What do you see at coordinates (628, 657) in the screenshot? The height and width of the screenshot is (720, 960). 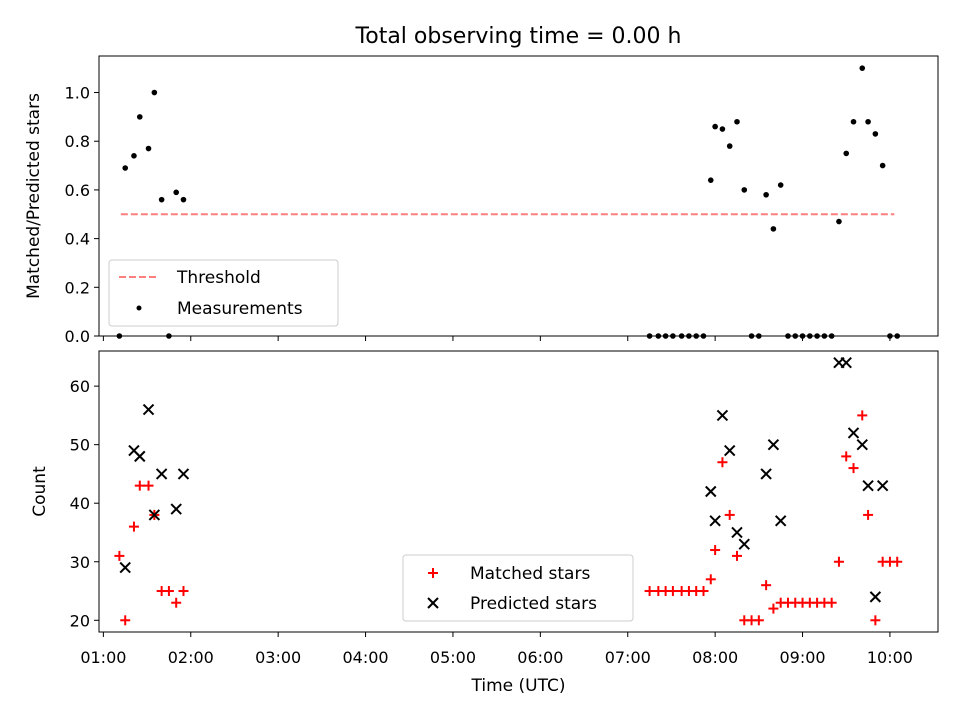 I see `x-tick-label: 07:00` at bounding box center [628, 657].